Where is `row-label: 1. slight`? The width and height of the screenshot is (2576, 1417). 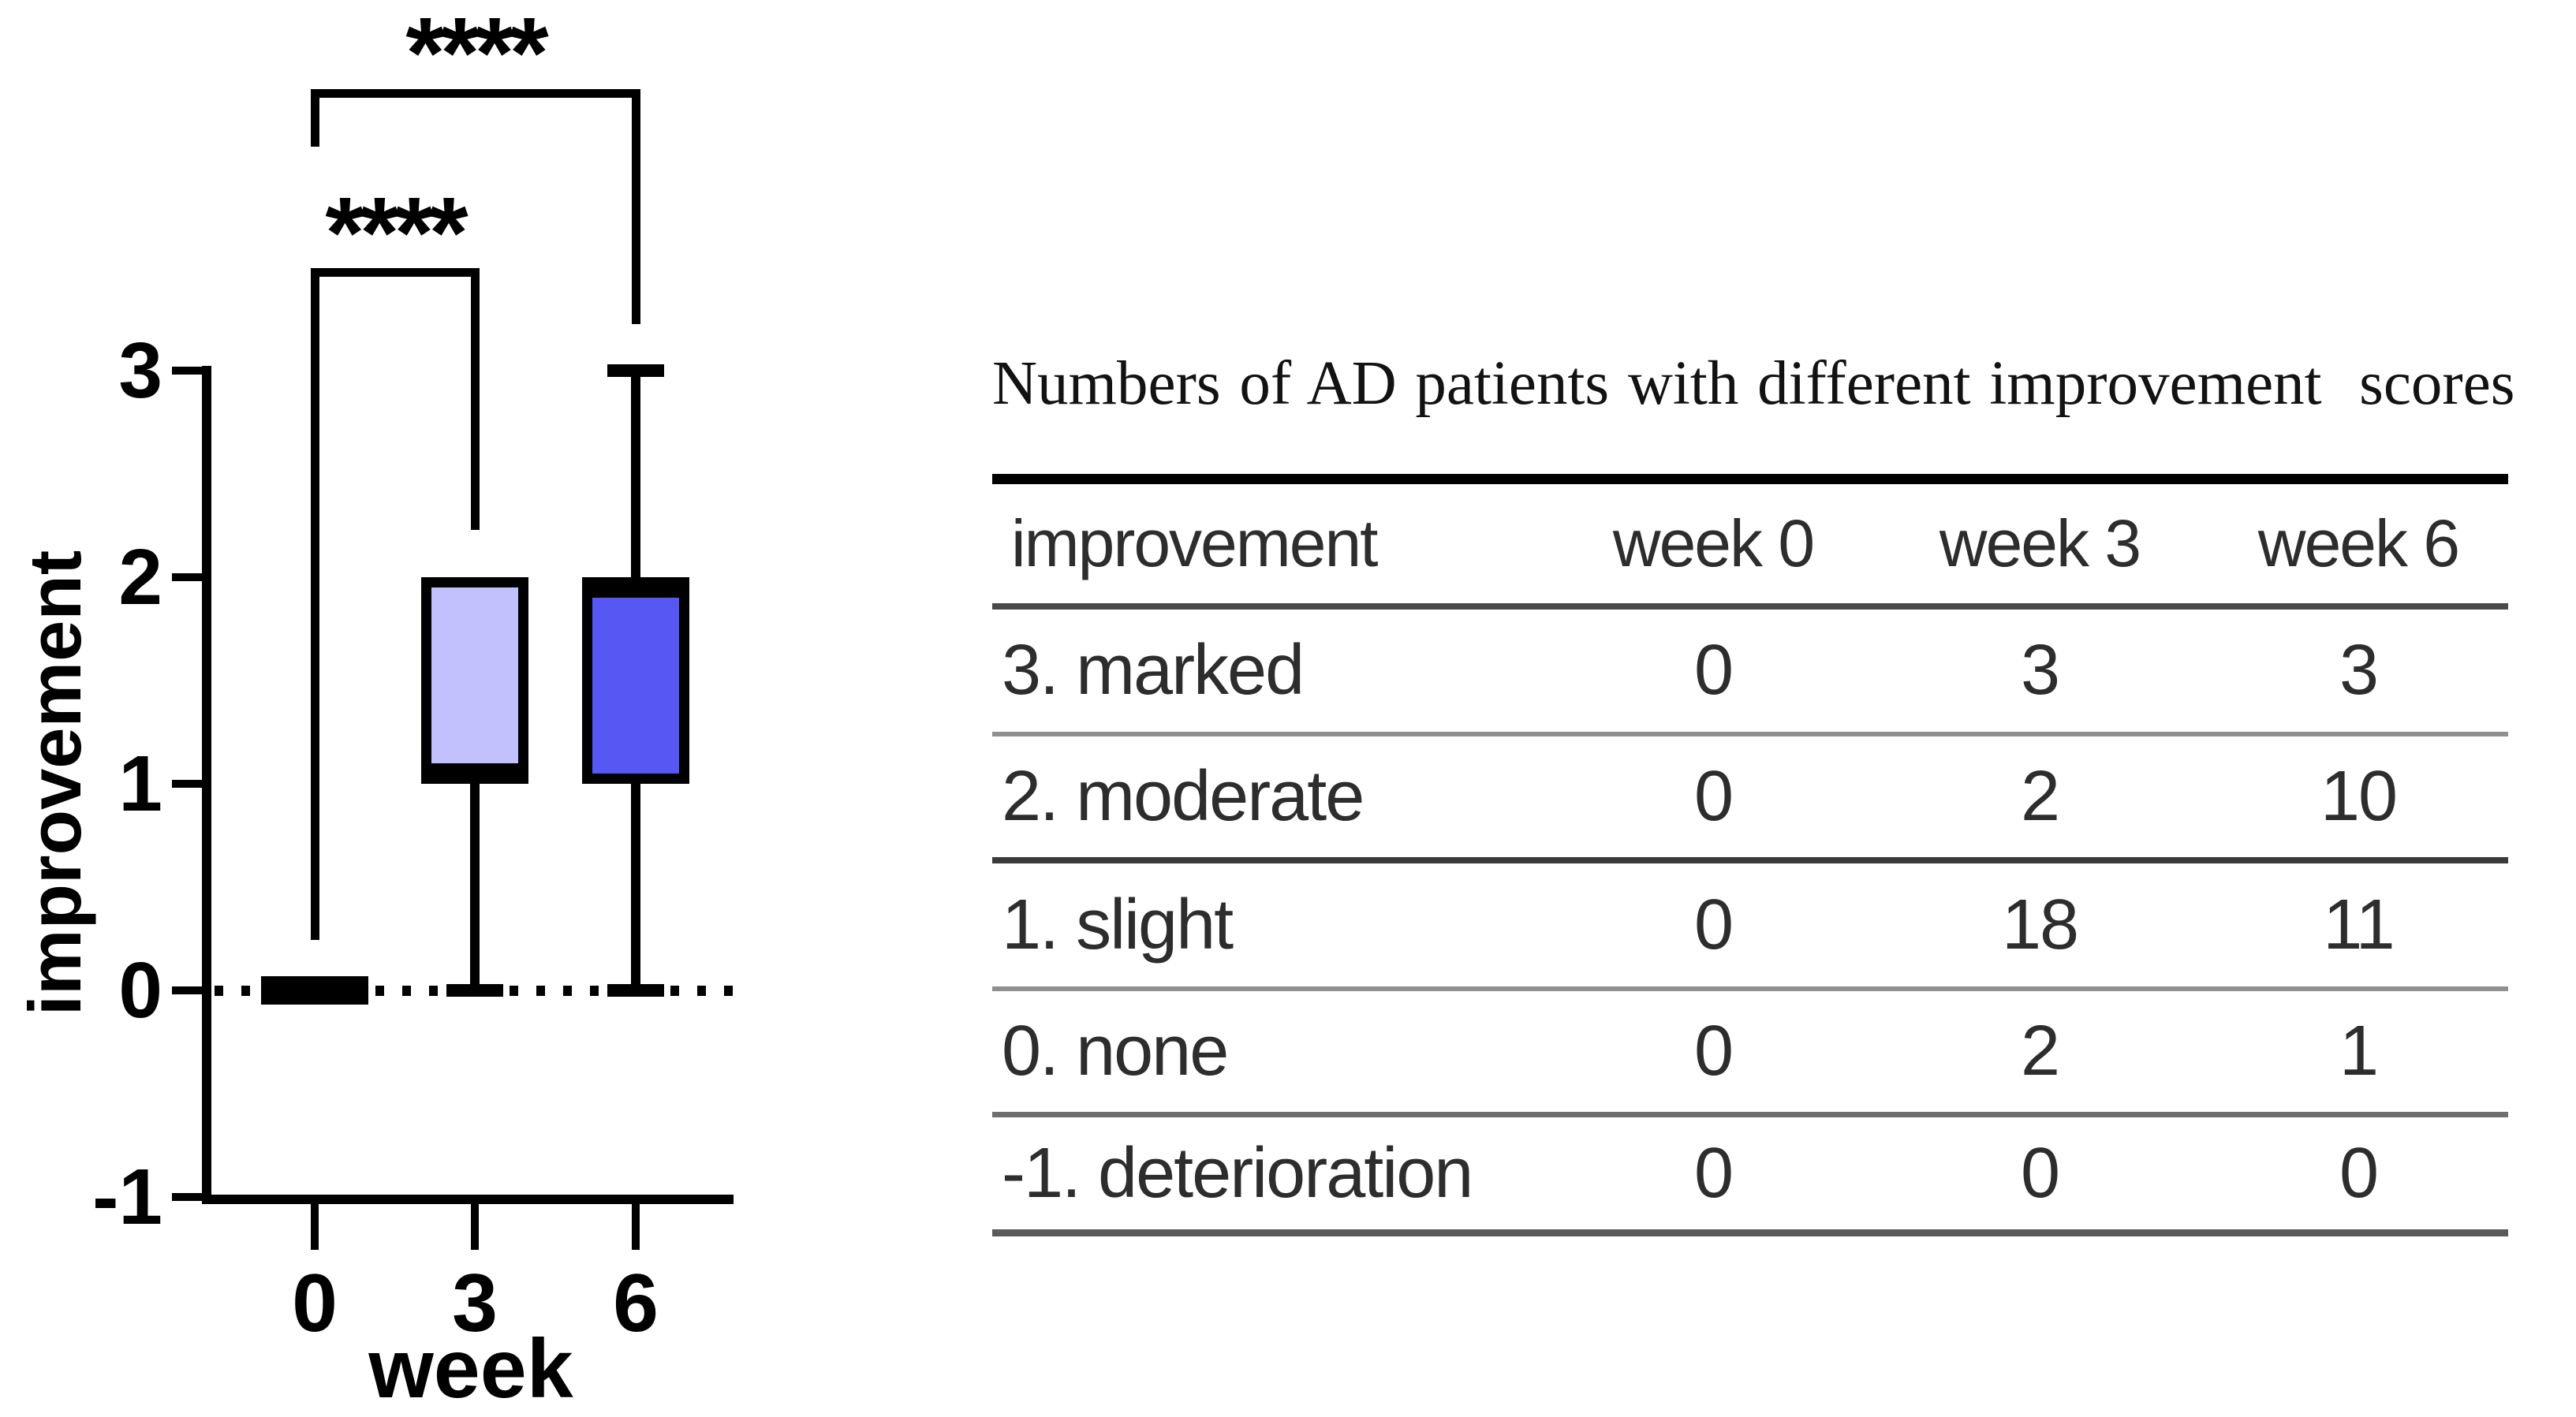 row-label: 1. slight is located at coordinates (1118, 924).